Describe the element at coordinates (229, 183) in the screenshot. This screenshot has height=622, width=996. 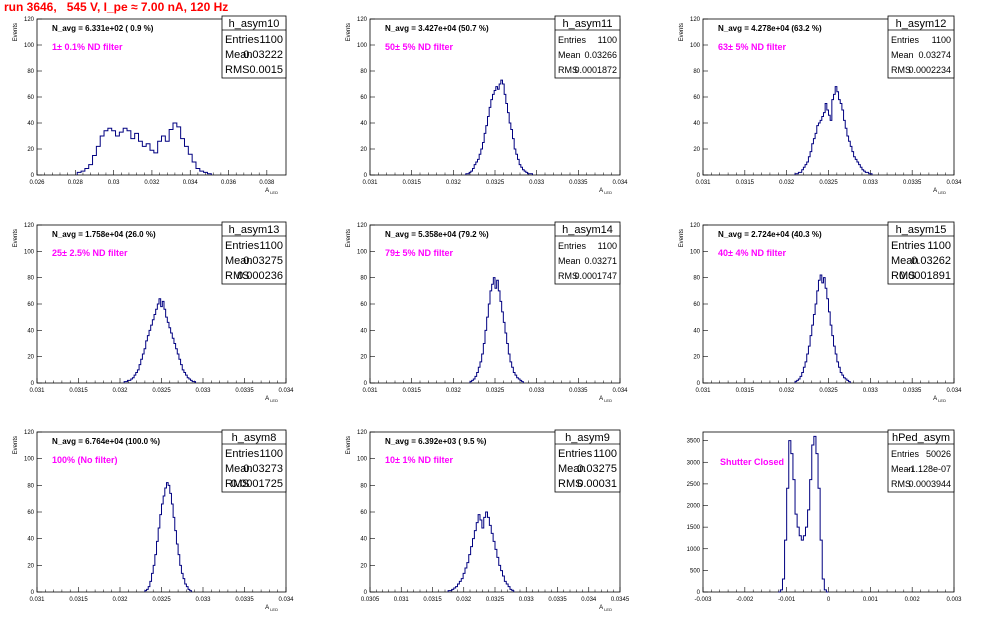
I see `x-tick-label: 0.036` at that location.